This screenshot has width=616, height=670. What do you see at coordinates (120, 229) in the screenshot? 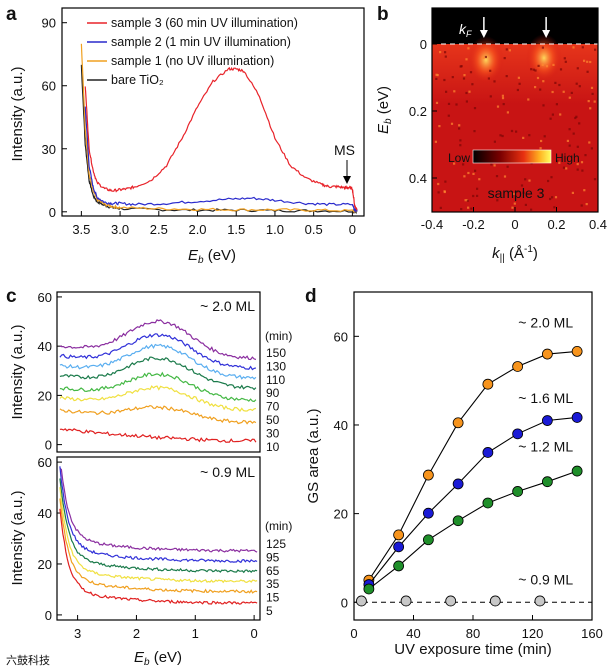
I see `panel-a-x-tick-label: 3.0` at bounding box center [120, 229].